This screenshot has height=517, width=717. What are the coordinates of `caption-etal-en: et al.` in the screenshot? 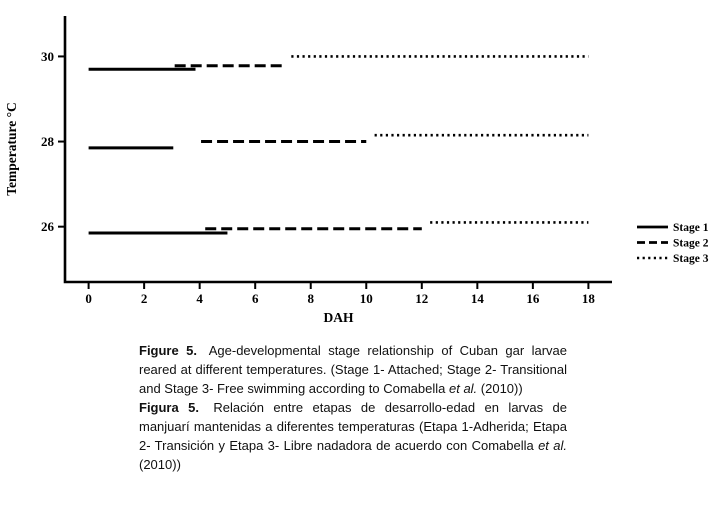 It's located at (463, 388).